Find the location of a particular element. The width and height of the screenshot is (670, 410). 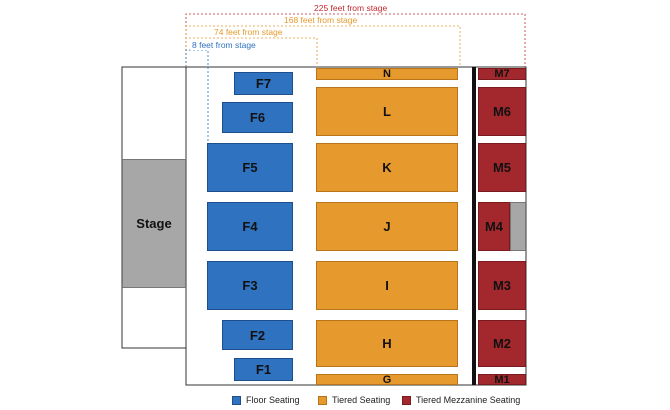

section-m4: M4 is located at coordinates (494, 226).